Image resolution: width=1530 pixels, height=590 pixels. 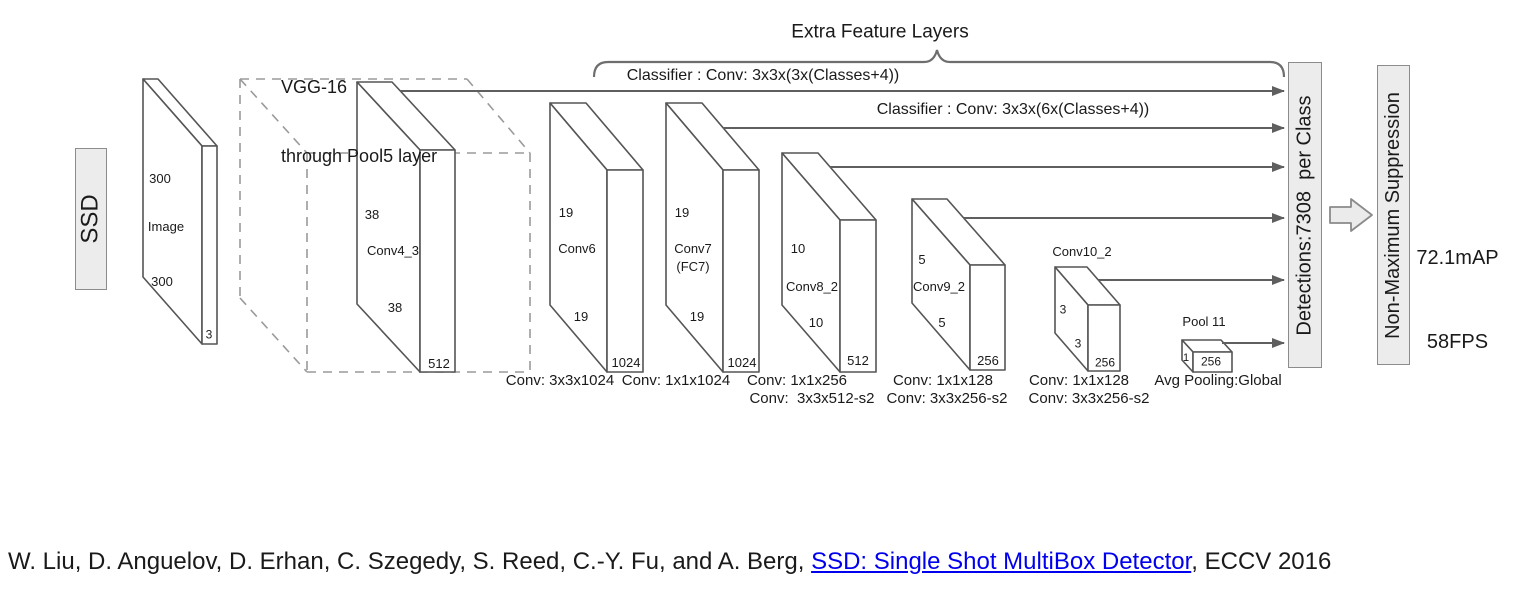 I want to click on detections-label: Detections:7308 per Class, so click(x=1304, y=215).